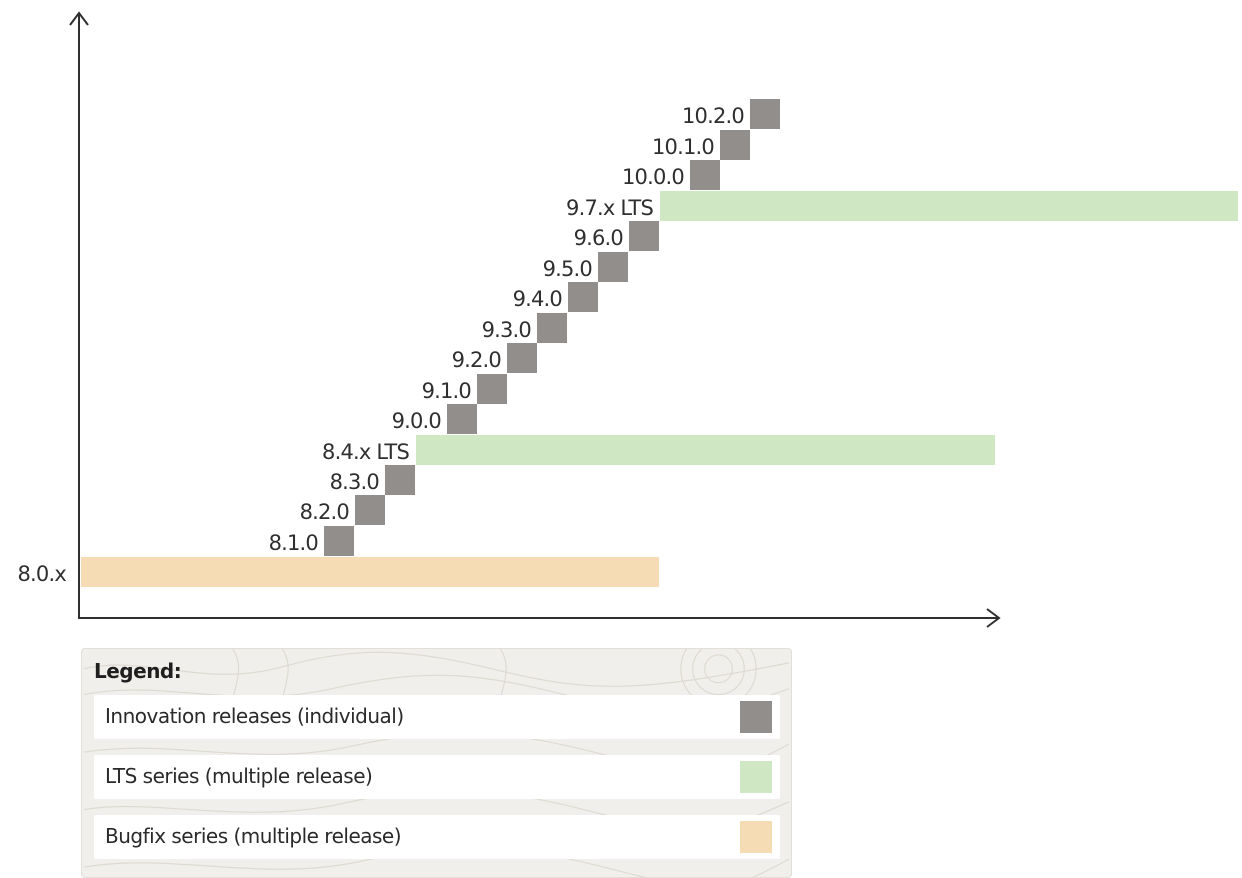  Describe the element at coordinates (713, 116) in the screenshot. I see `innovation-label: 10.2.0` at that location.